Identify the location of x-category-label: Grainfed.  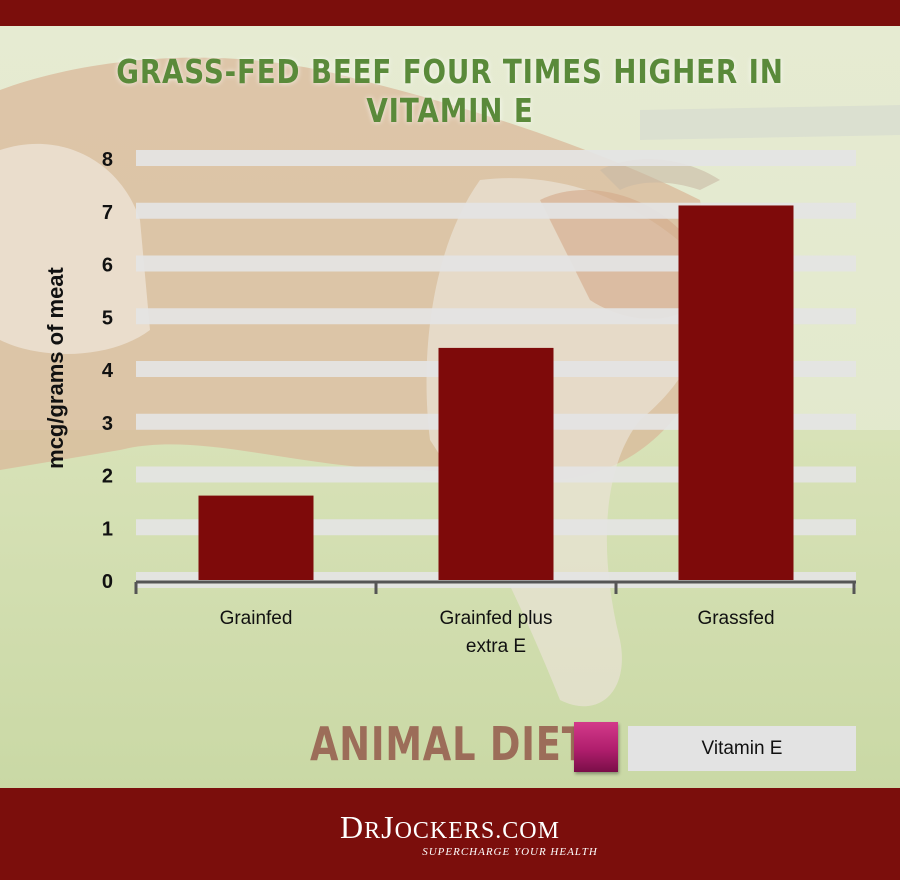
(256, 618).